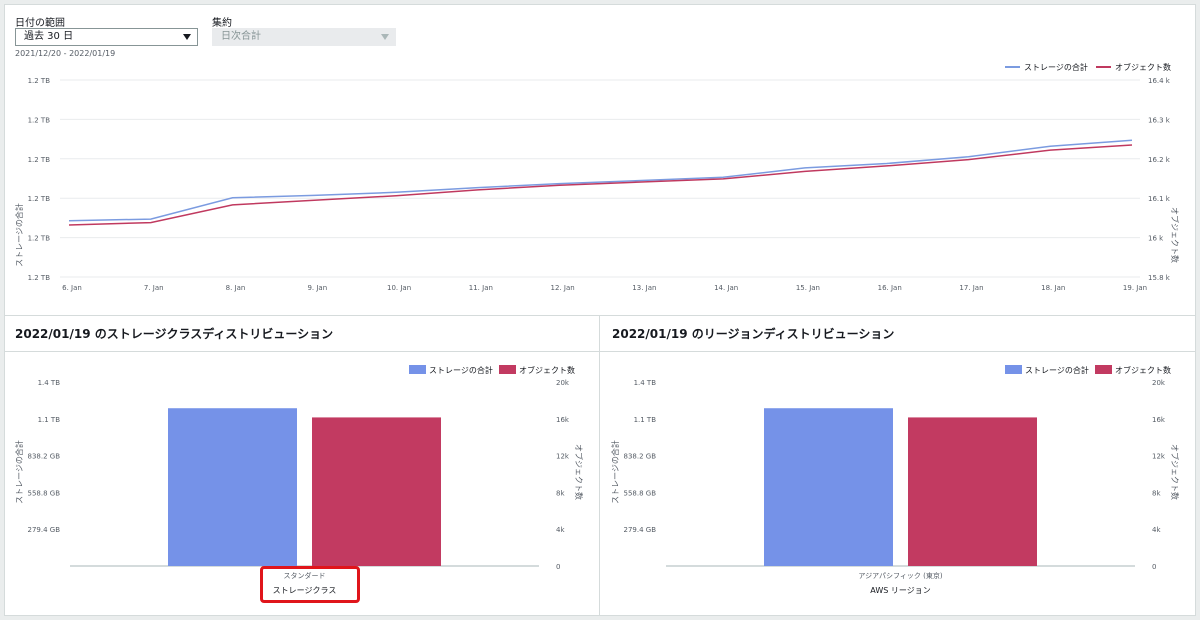 The height and width of the screenshot is (620, 1200). I want to click on region-panel-title: 2022/01/19 のリージョンディストリビューション, so click(753, 334).